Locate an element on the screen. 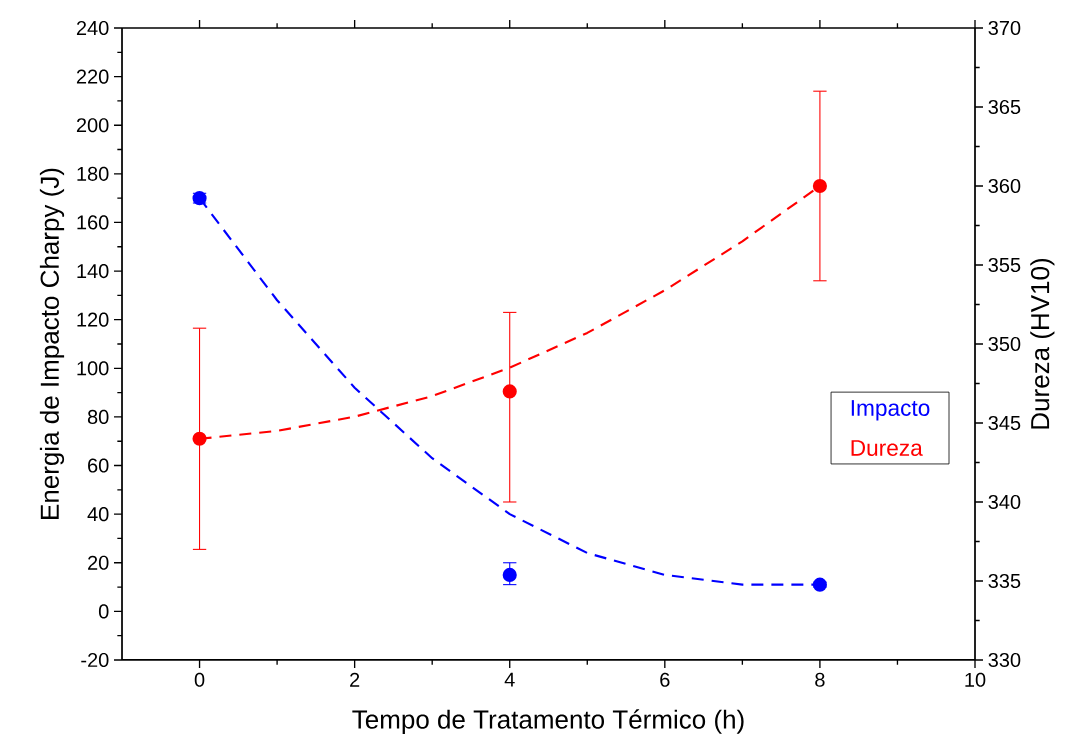 The height and width of the screenshot is (753, 1075). text: Dureza is located at coordinates (887, 448).